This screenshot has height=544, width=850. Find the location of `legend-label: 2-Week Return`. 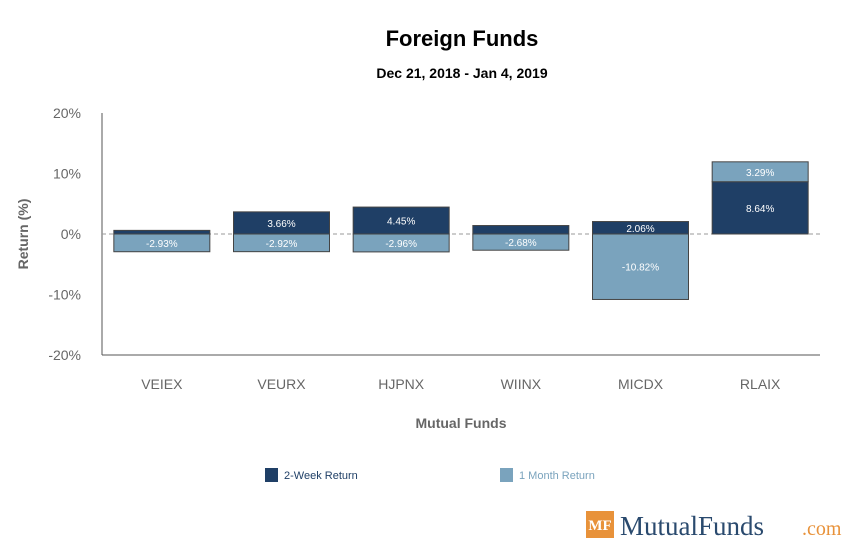

legend-label: 2-Week Return is located at coordinates (321, 476).